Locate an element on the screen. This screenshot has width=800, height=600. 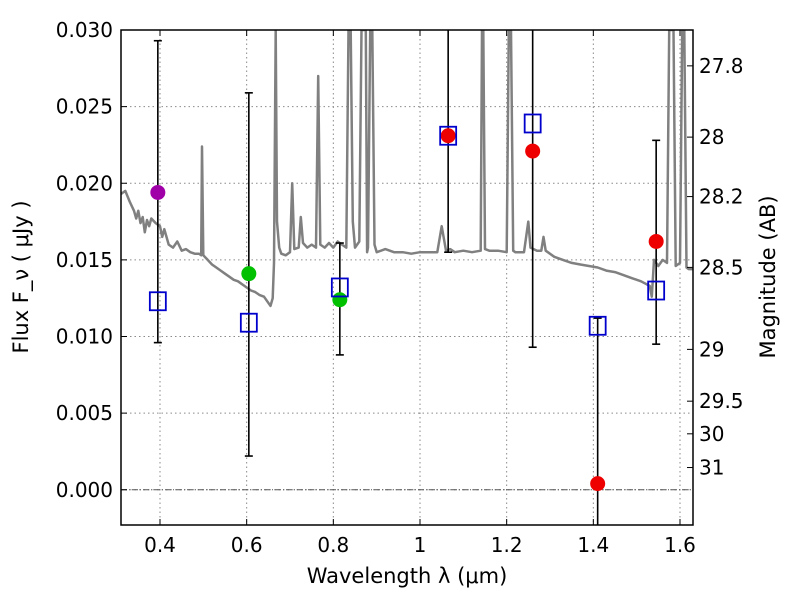
right-y-tick-label: 27.8 is located at coordinates (721, 66).